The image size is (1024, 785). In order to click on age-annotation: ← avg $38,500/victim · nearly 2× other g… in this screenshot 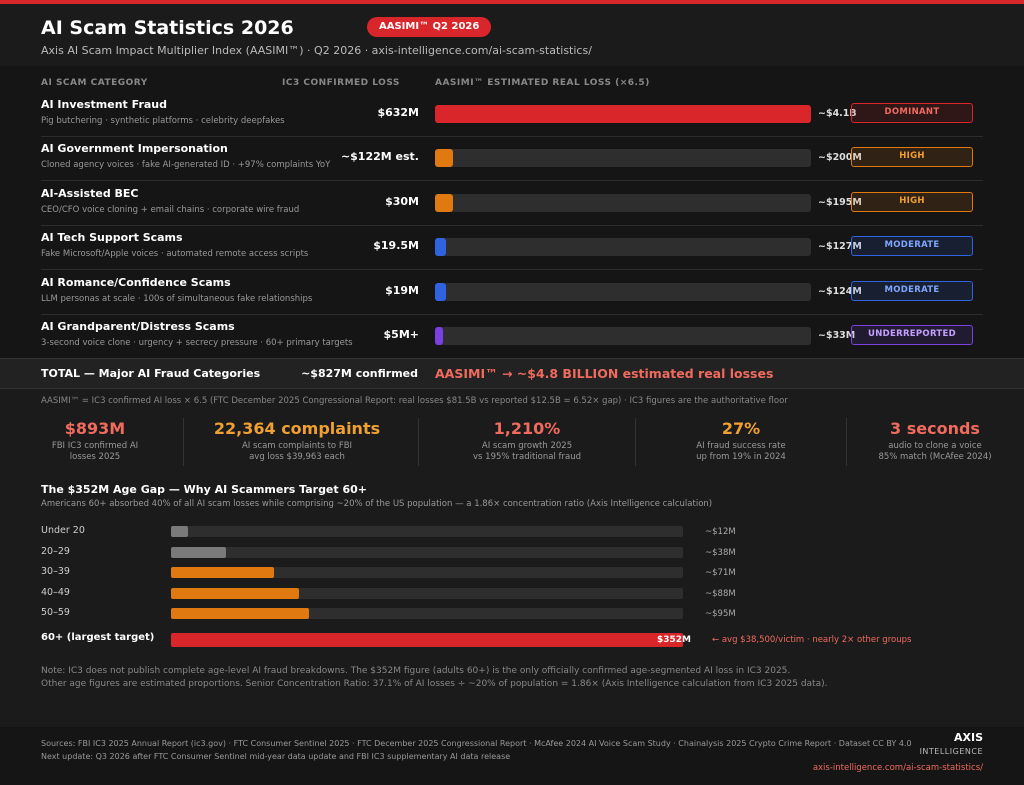, I will do `click(812, 639)`.